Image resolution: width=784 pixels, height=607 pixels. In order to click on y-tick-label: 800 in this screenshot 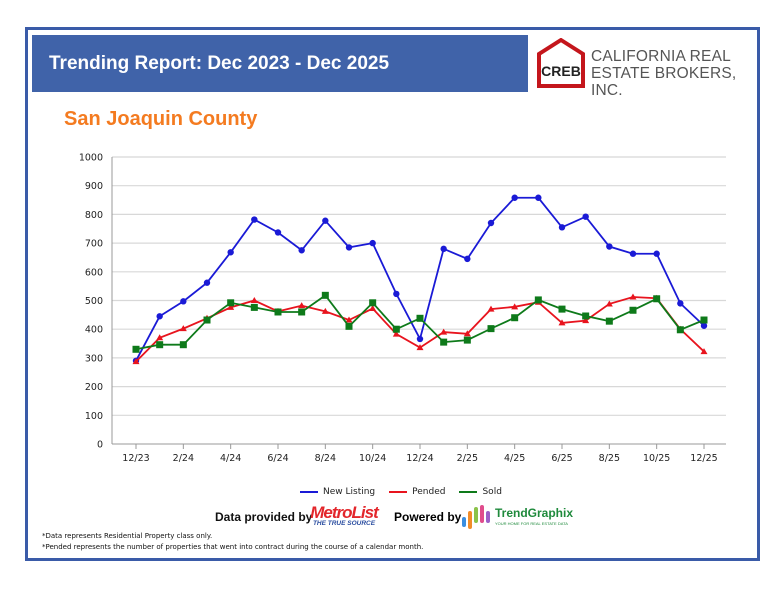, I will do `click(94, 215)`.